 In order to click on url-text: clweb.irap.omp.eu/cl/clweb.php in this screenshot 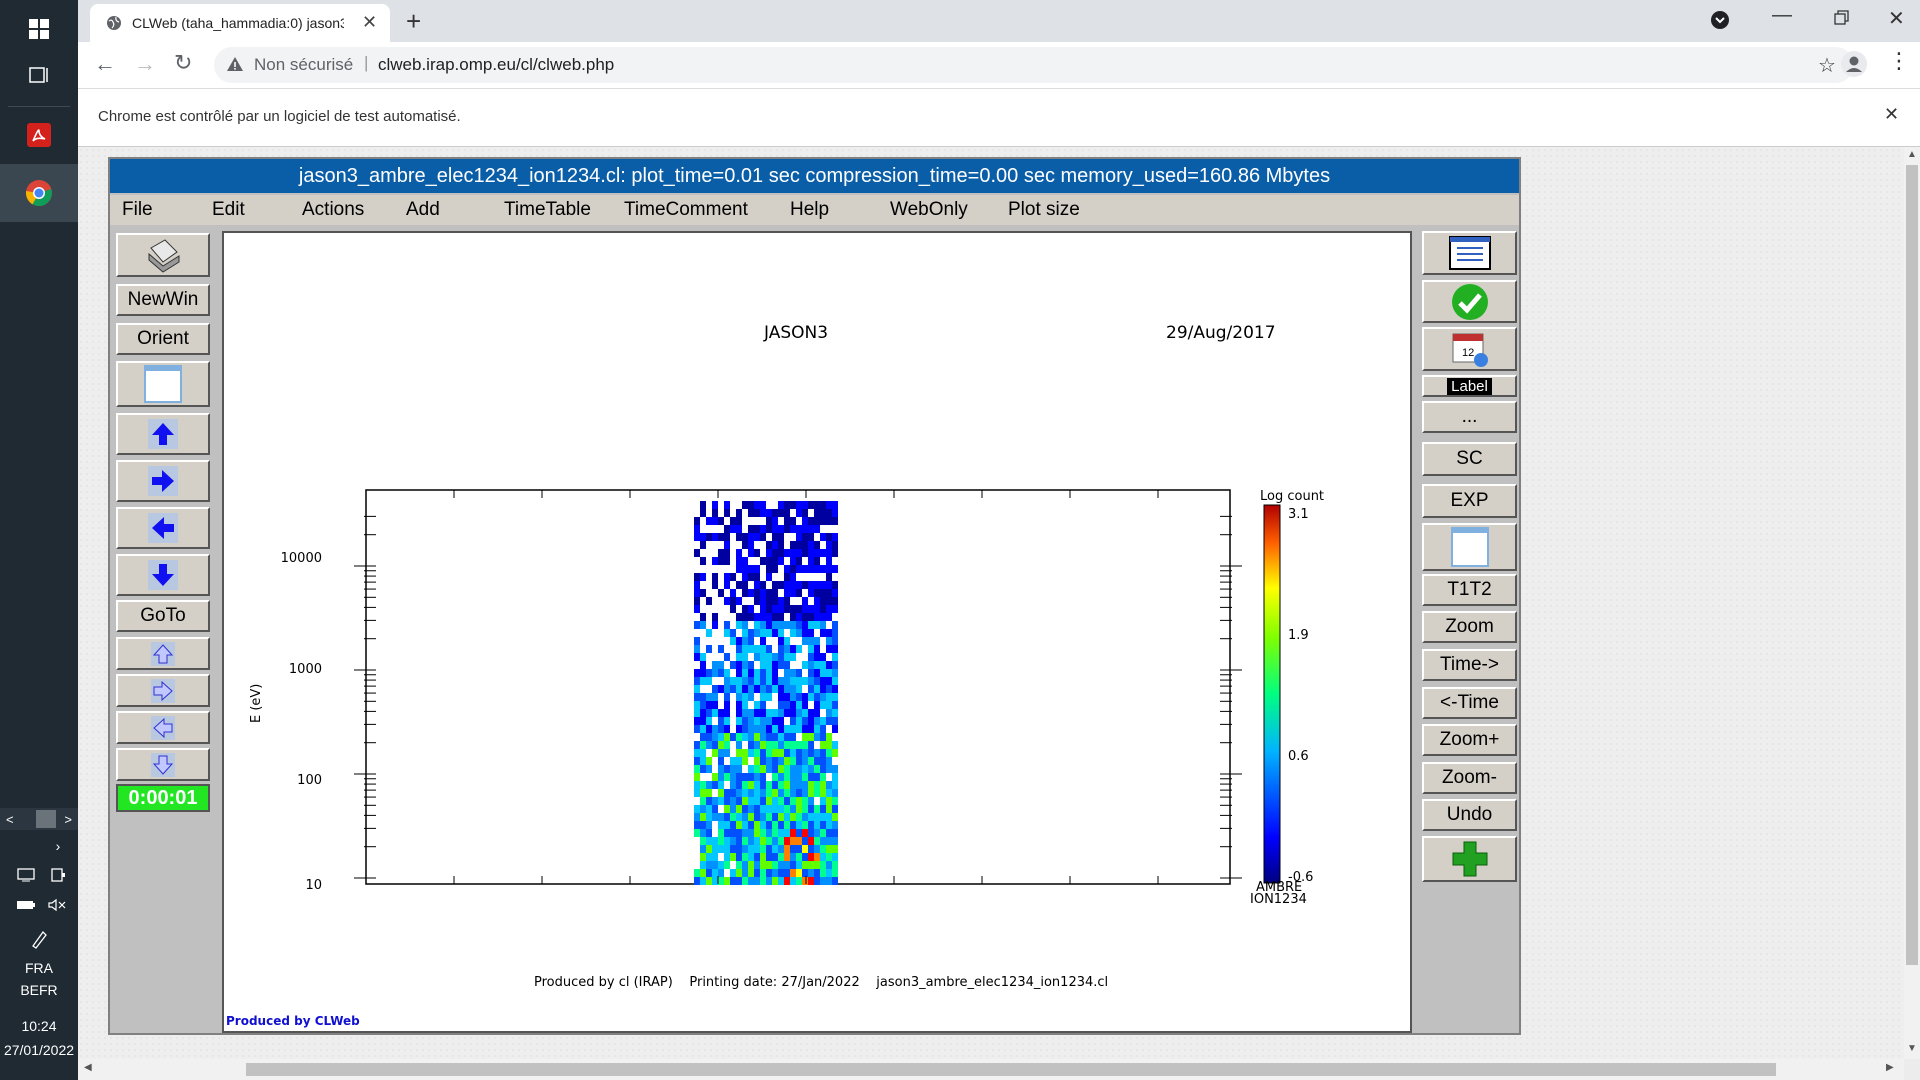, I will do `click(496, 64)`.